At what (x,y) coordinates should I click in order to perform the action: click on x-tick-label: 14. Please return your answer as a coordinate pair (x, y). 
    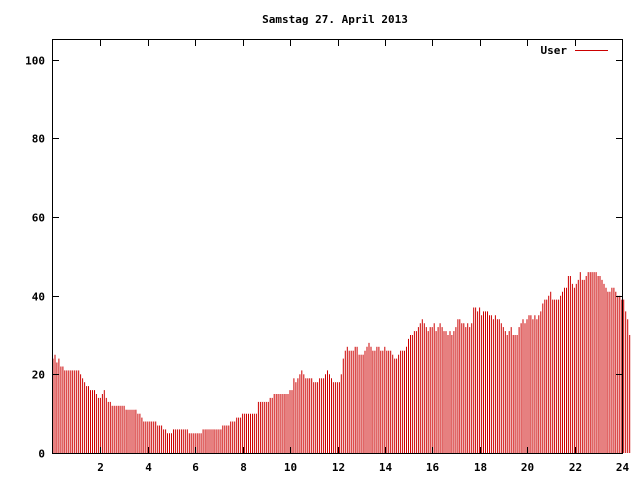
    Looking at the image, I should click on (386, 467).